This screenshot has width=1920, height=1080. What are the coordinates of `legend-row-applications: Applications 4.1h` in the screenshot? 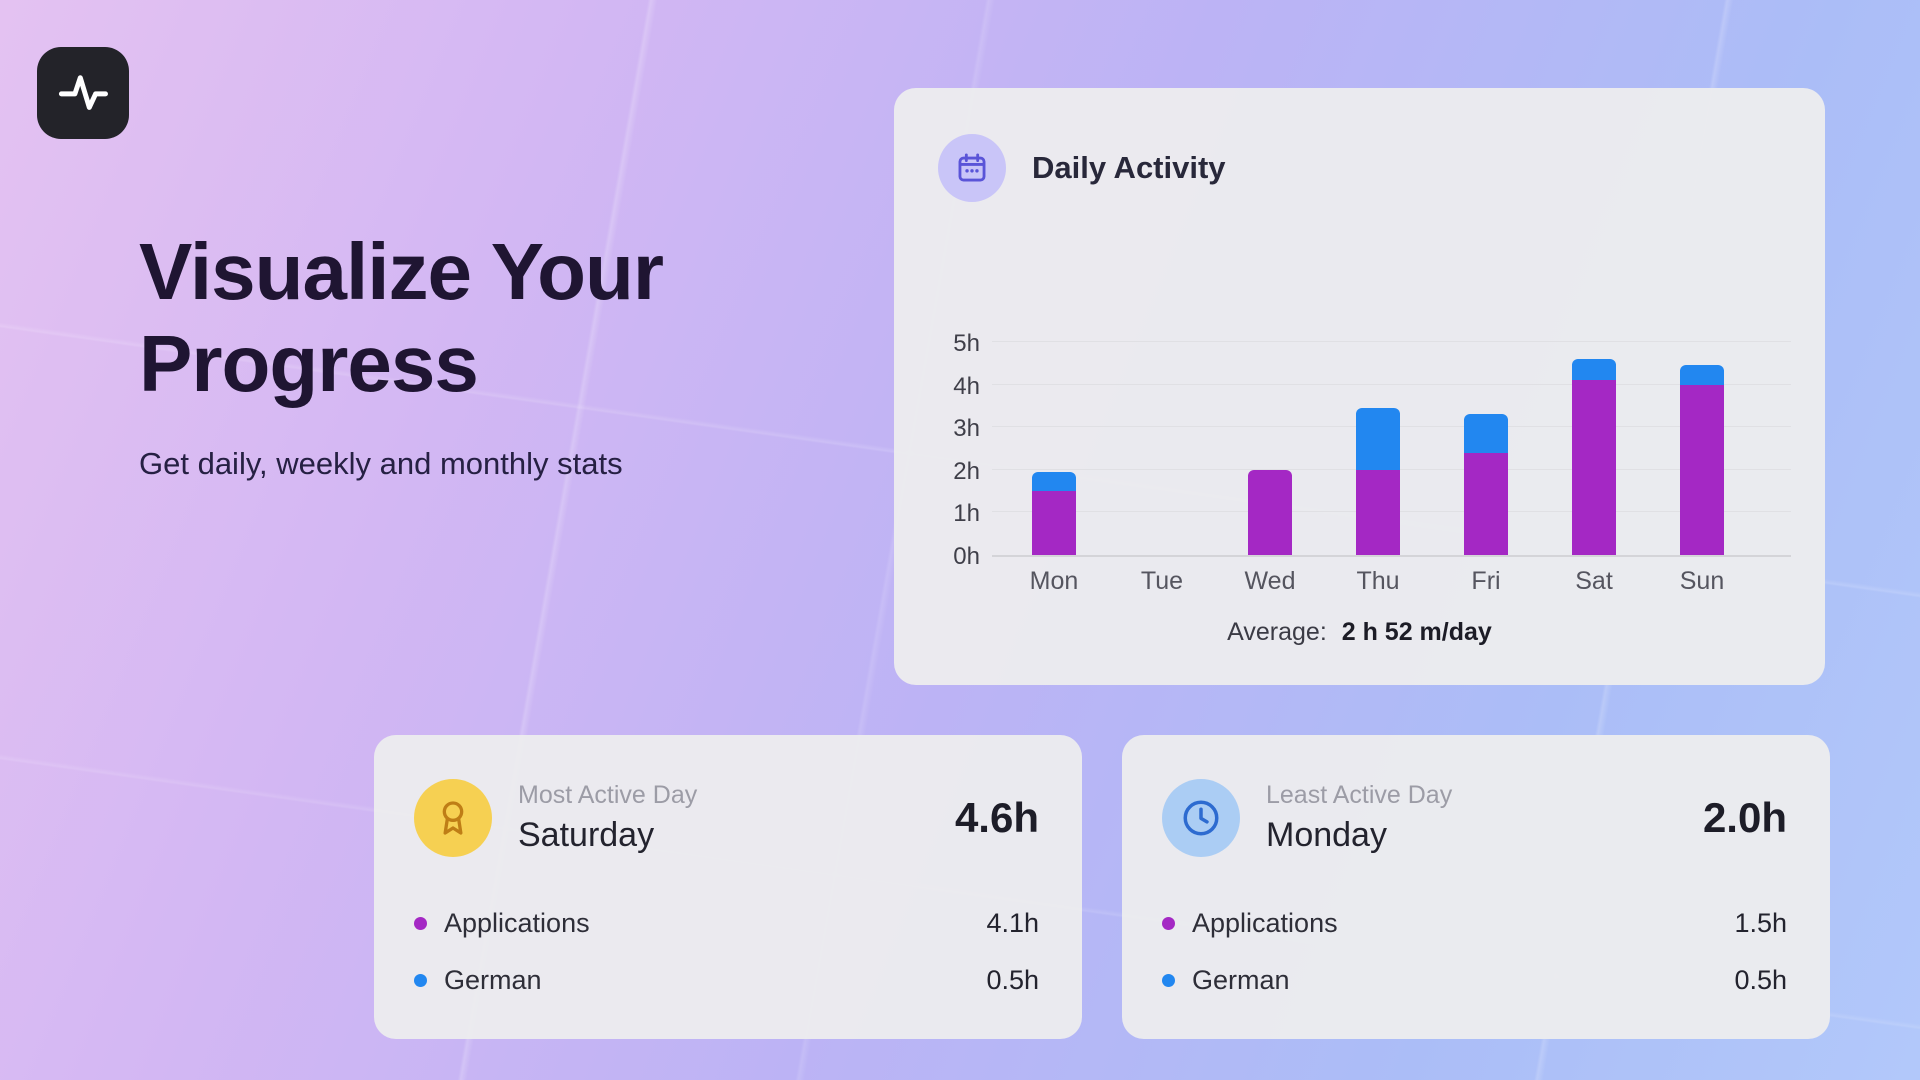 It's located at (726, 923).